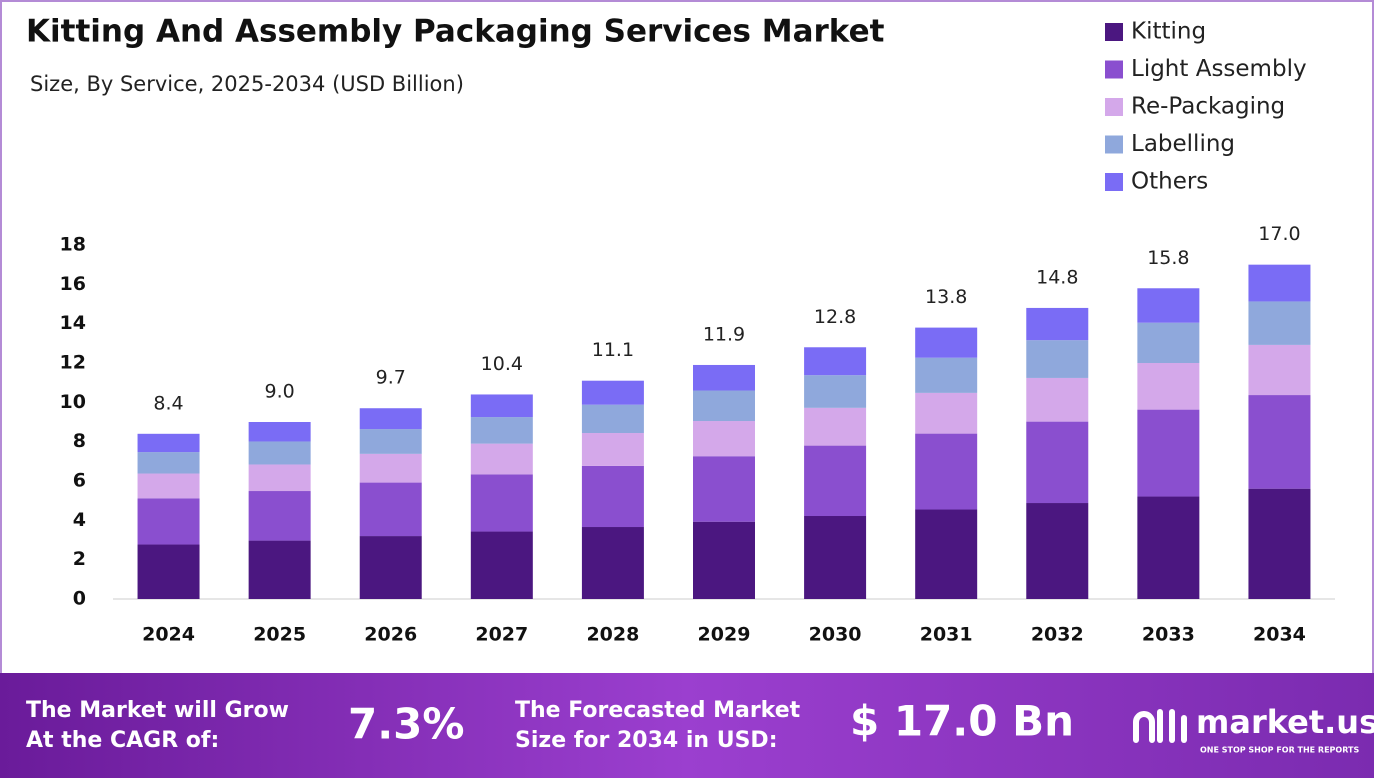 This screenshot has width=1374, height=778. I want to click on x-tick-label: 2025, so click(279, 635).